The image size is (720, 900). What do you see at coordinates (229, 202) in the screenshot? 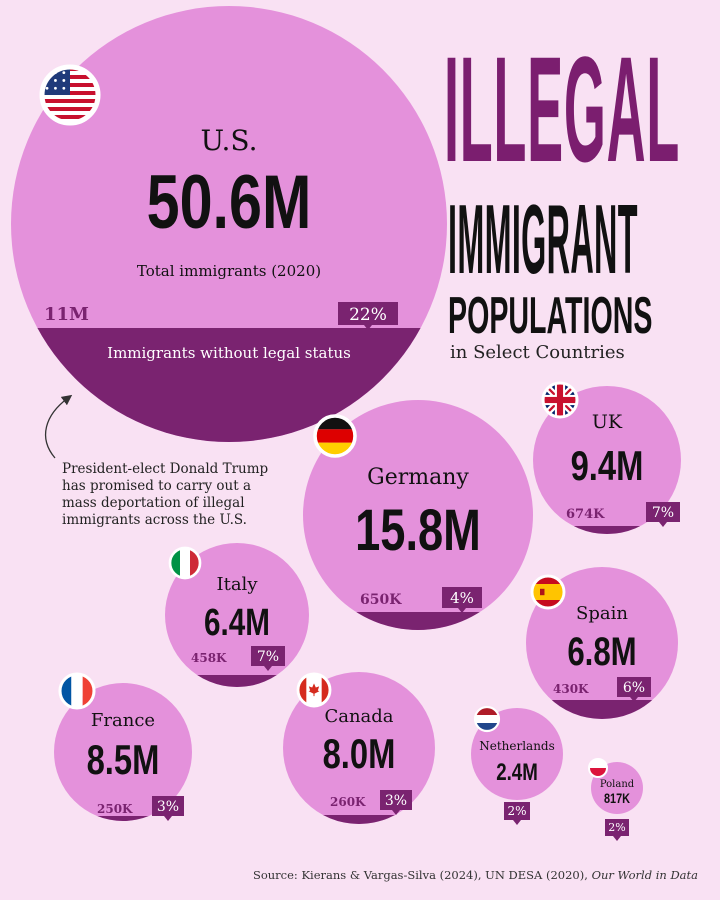
I see `total-value-u-s: 50.6M` at bounding box center [229, 202].